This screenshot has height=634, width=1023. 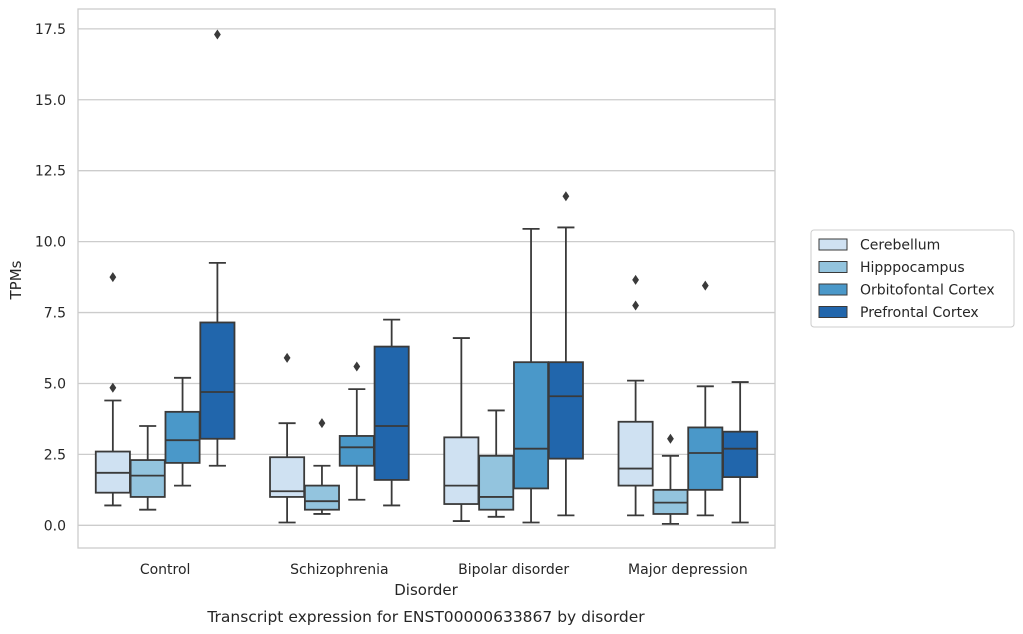 I want to click on y-tick-label: 5.0, so click(x=55, y=384).